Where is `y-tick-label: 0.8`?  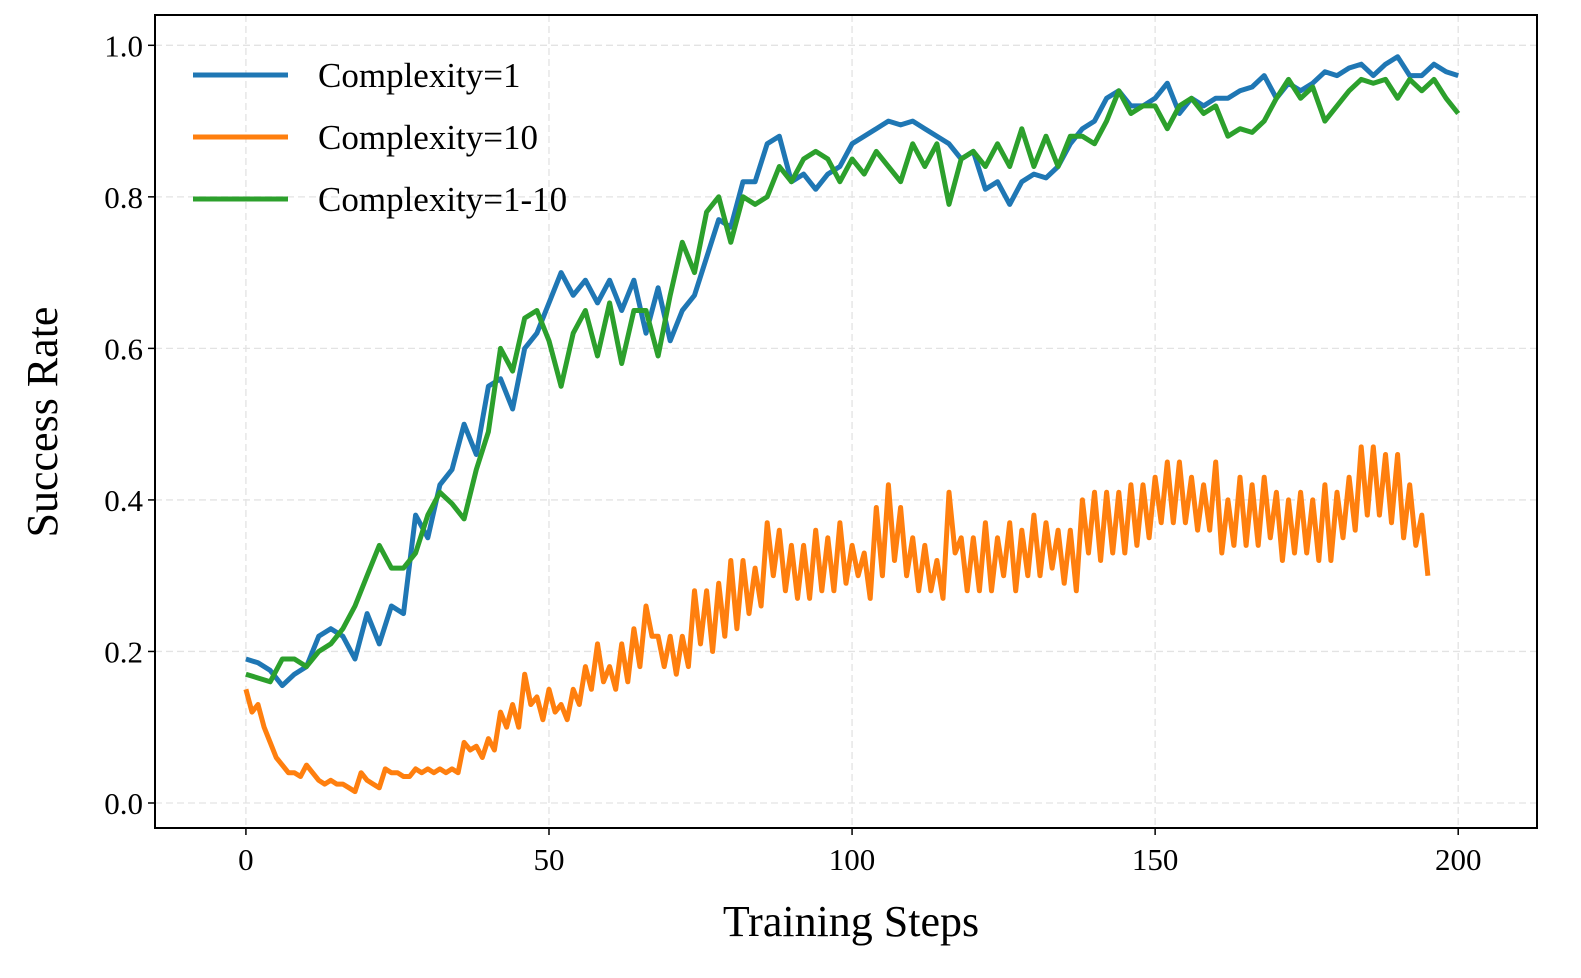
y-tick-label: 0.8 is located at coordinates (123, 197).